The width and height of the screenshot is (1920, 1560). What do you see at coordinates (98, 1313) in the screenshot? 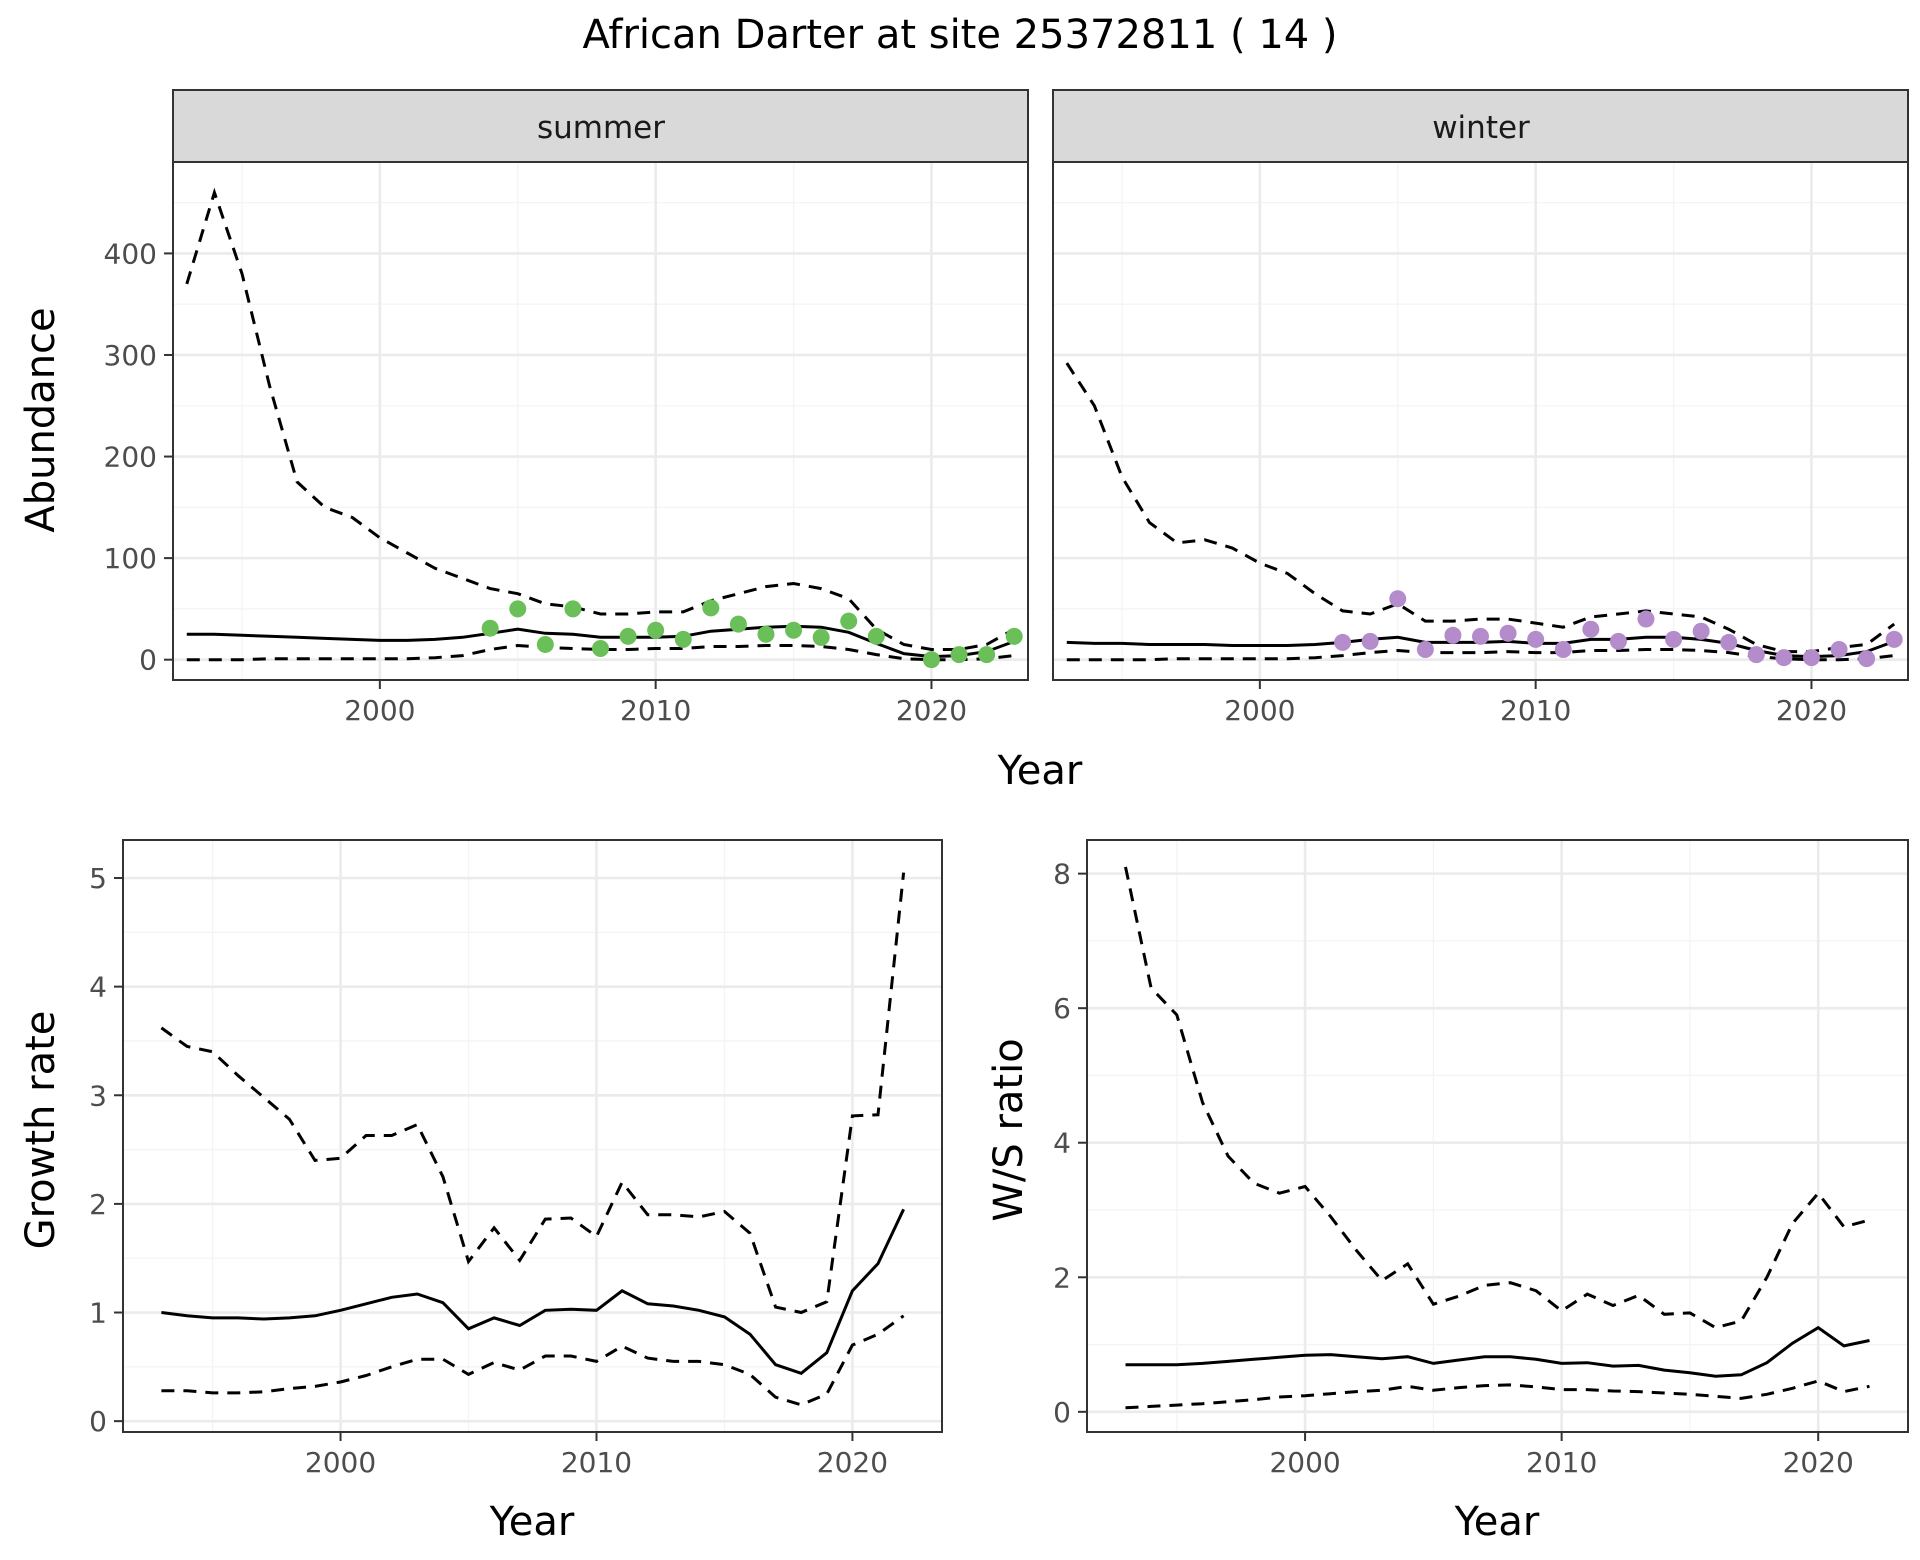
I see `y-tick-label: 1` at bounding box center [98, 1313].